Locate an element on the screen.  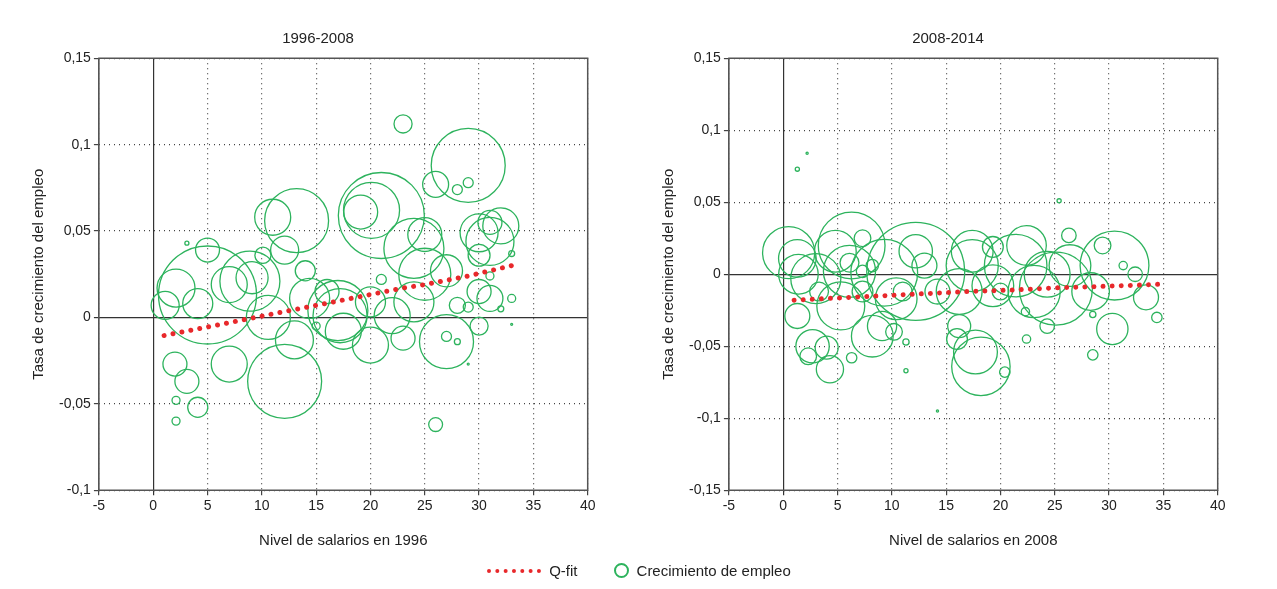
legend-label: Q-fit is located at coordinates (563, 570).